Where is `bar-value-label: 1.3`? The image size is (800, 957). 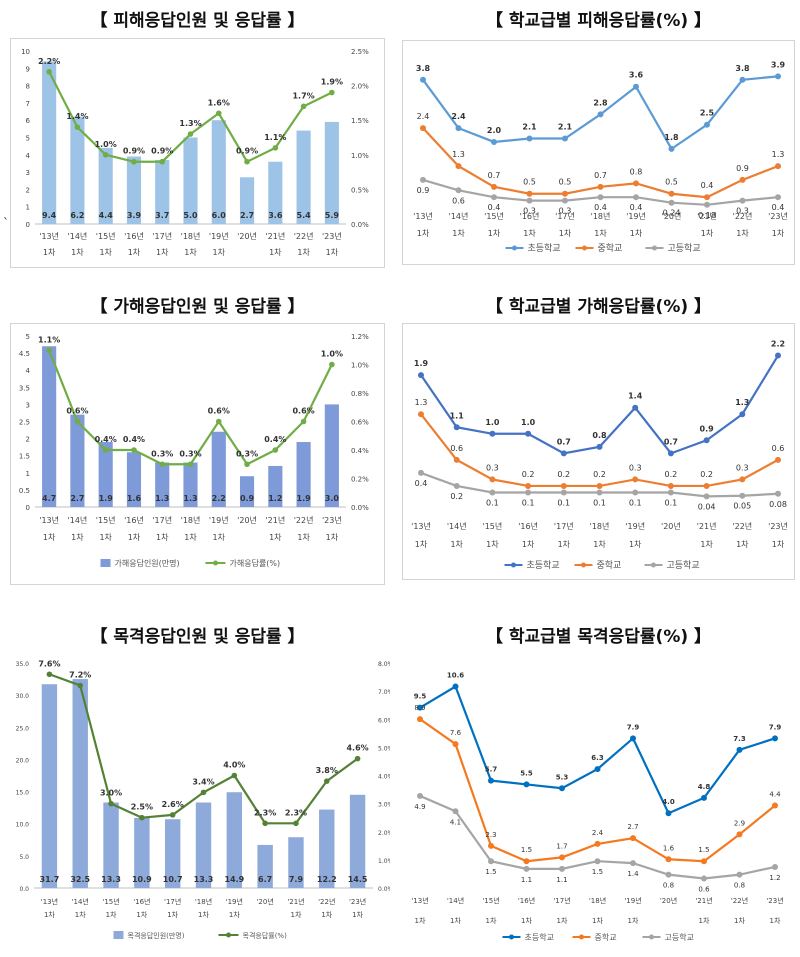 bar-value-label: 1.3 is located at coordinates (190, 498).